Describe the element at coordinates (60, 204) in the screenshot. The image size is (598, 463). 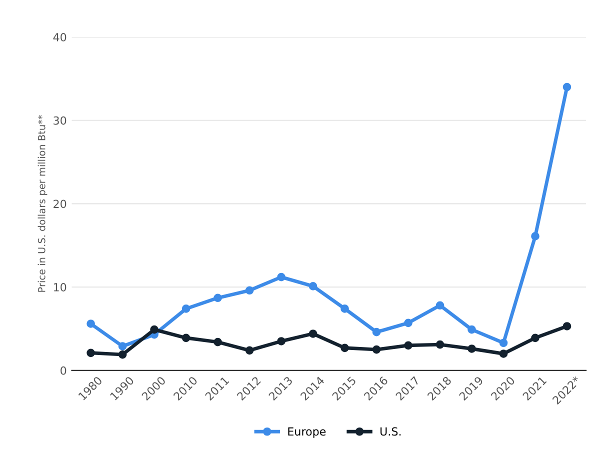
I see `y-tick-label: 20` at that location.